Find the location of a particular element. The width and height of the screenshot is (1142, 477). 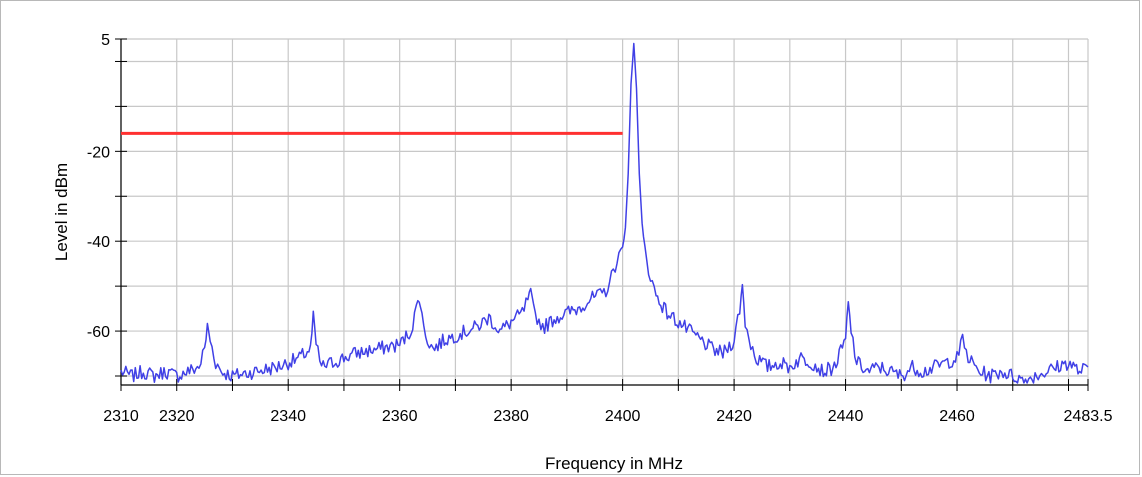

x-tick-label: 2420 is located at coordinates (734, 416).